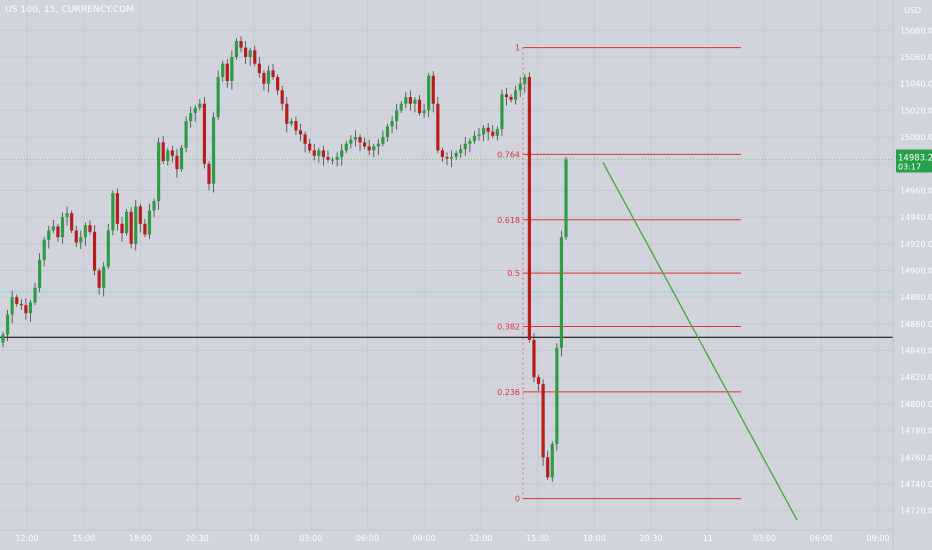 The image size is (932, 550). I want to click on price-badge-value: 14983.2, so click(915, 158).